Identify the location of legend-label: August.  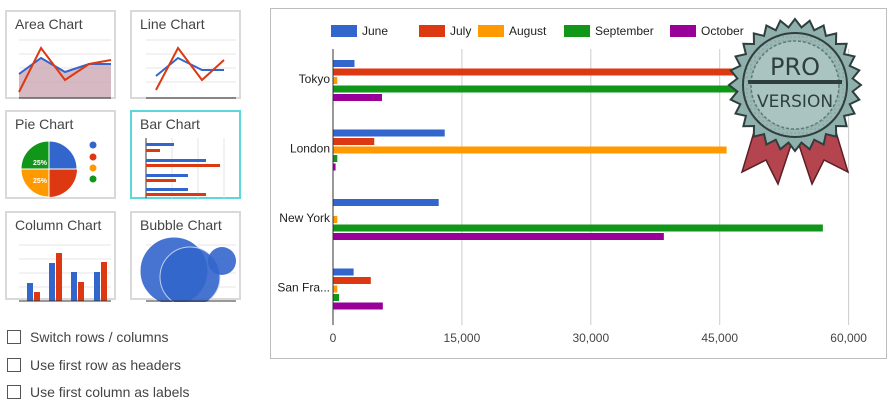
(528, 31).